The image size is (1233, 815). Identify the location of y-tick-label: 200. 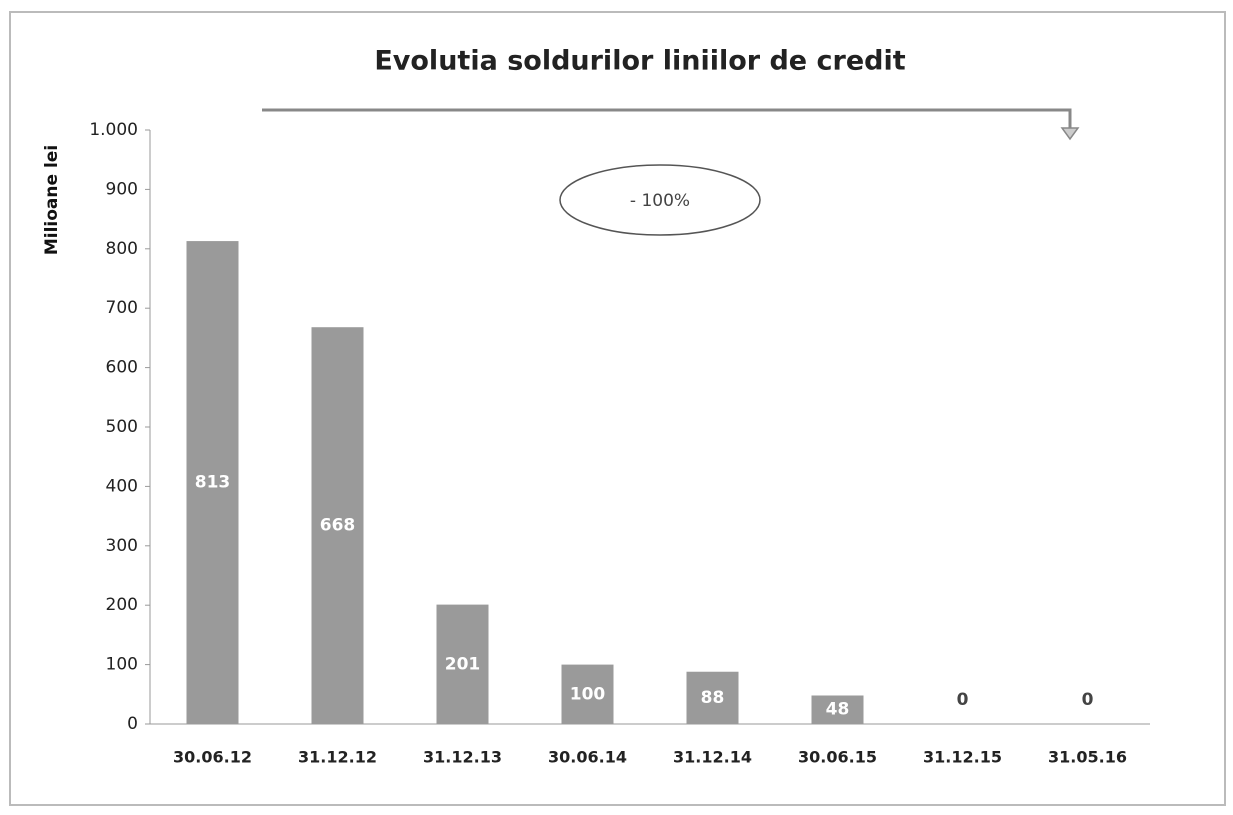
(122, 605).